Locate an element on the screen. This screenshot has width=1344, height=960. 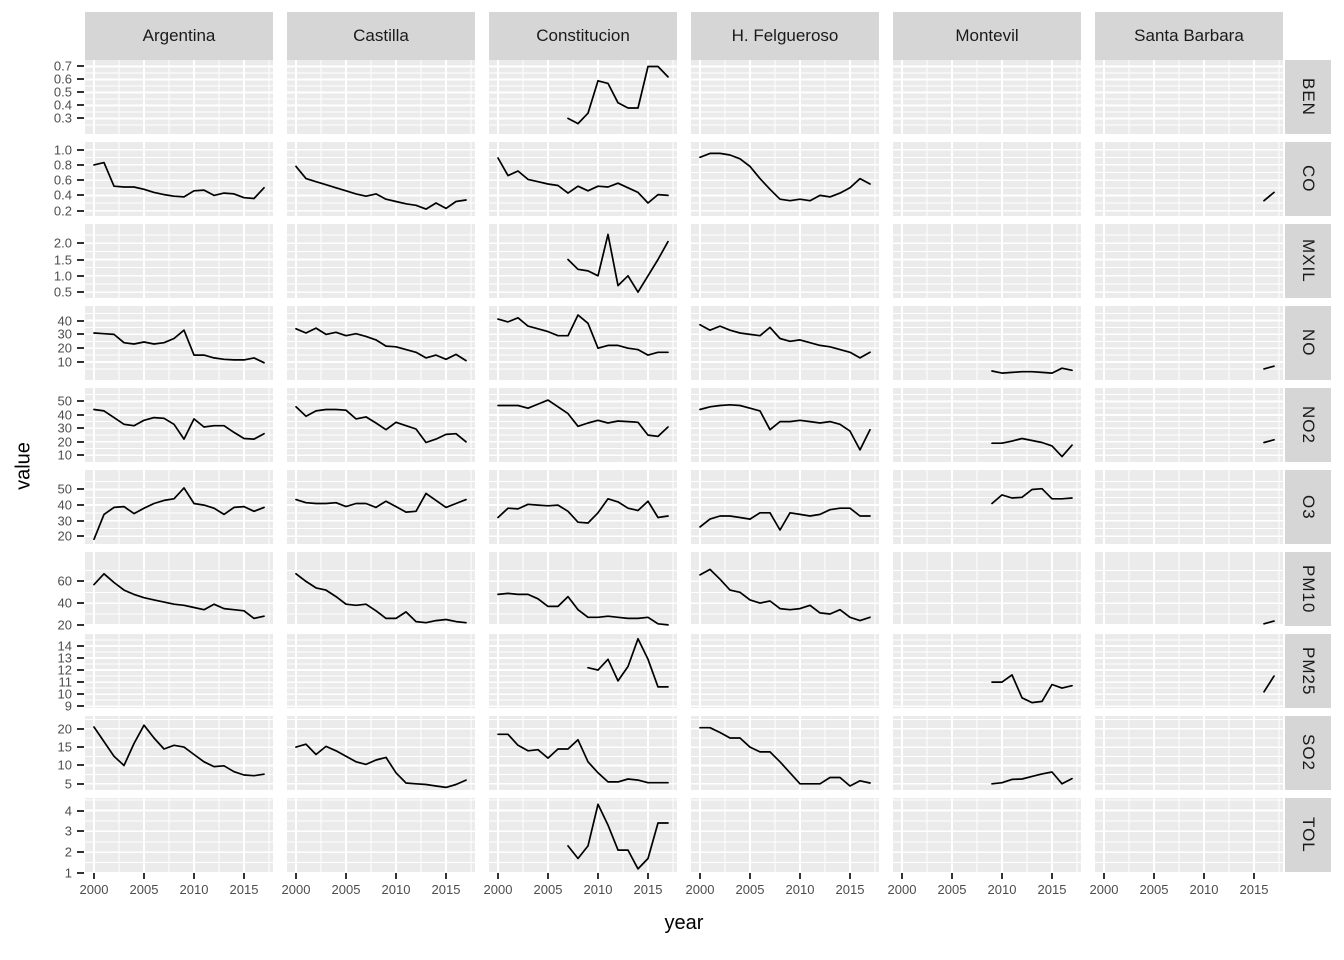
facet-col-strip-constitucion: Constitucion is located at coordinates (583, 36).